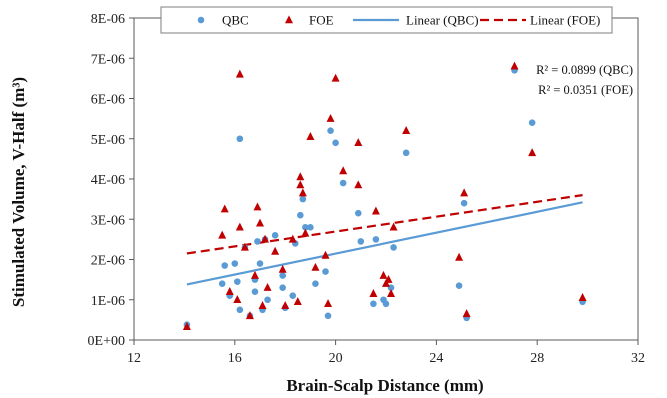 Image resolution: width=667 pixels, height=398 pixels. What do you see at coordinates (565, 20) in the screenshot?
I see `legend-label: Linear (FOE)` at bounding box center [565, 20].